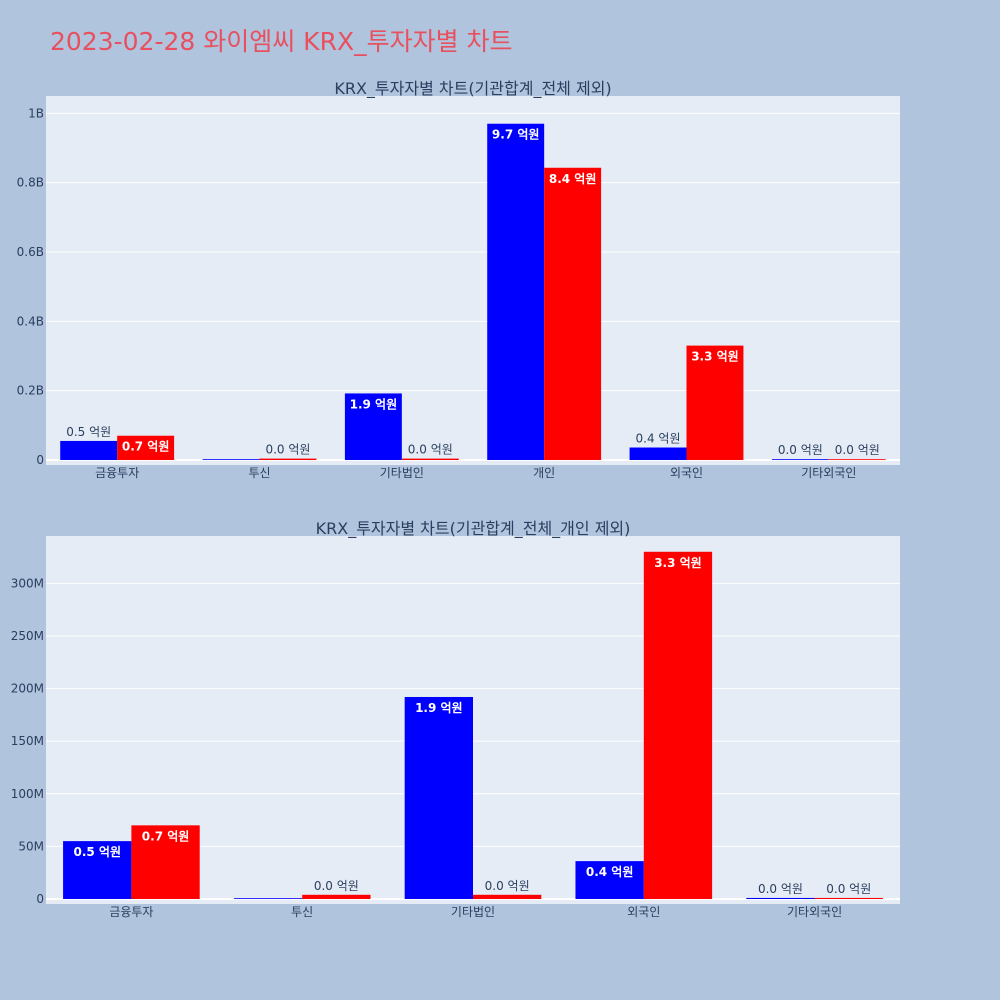  What do you see at coordinates (27, 636) in the screenshot?
I see `y-tick-label: 250M` at bounding box center [27, 636].